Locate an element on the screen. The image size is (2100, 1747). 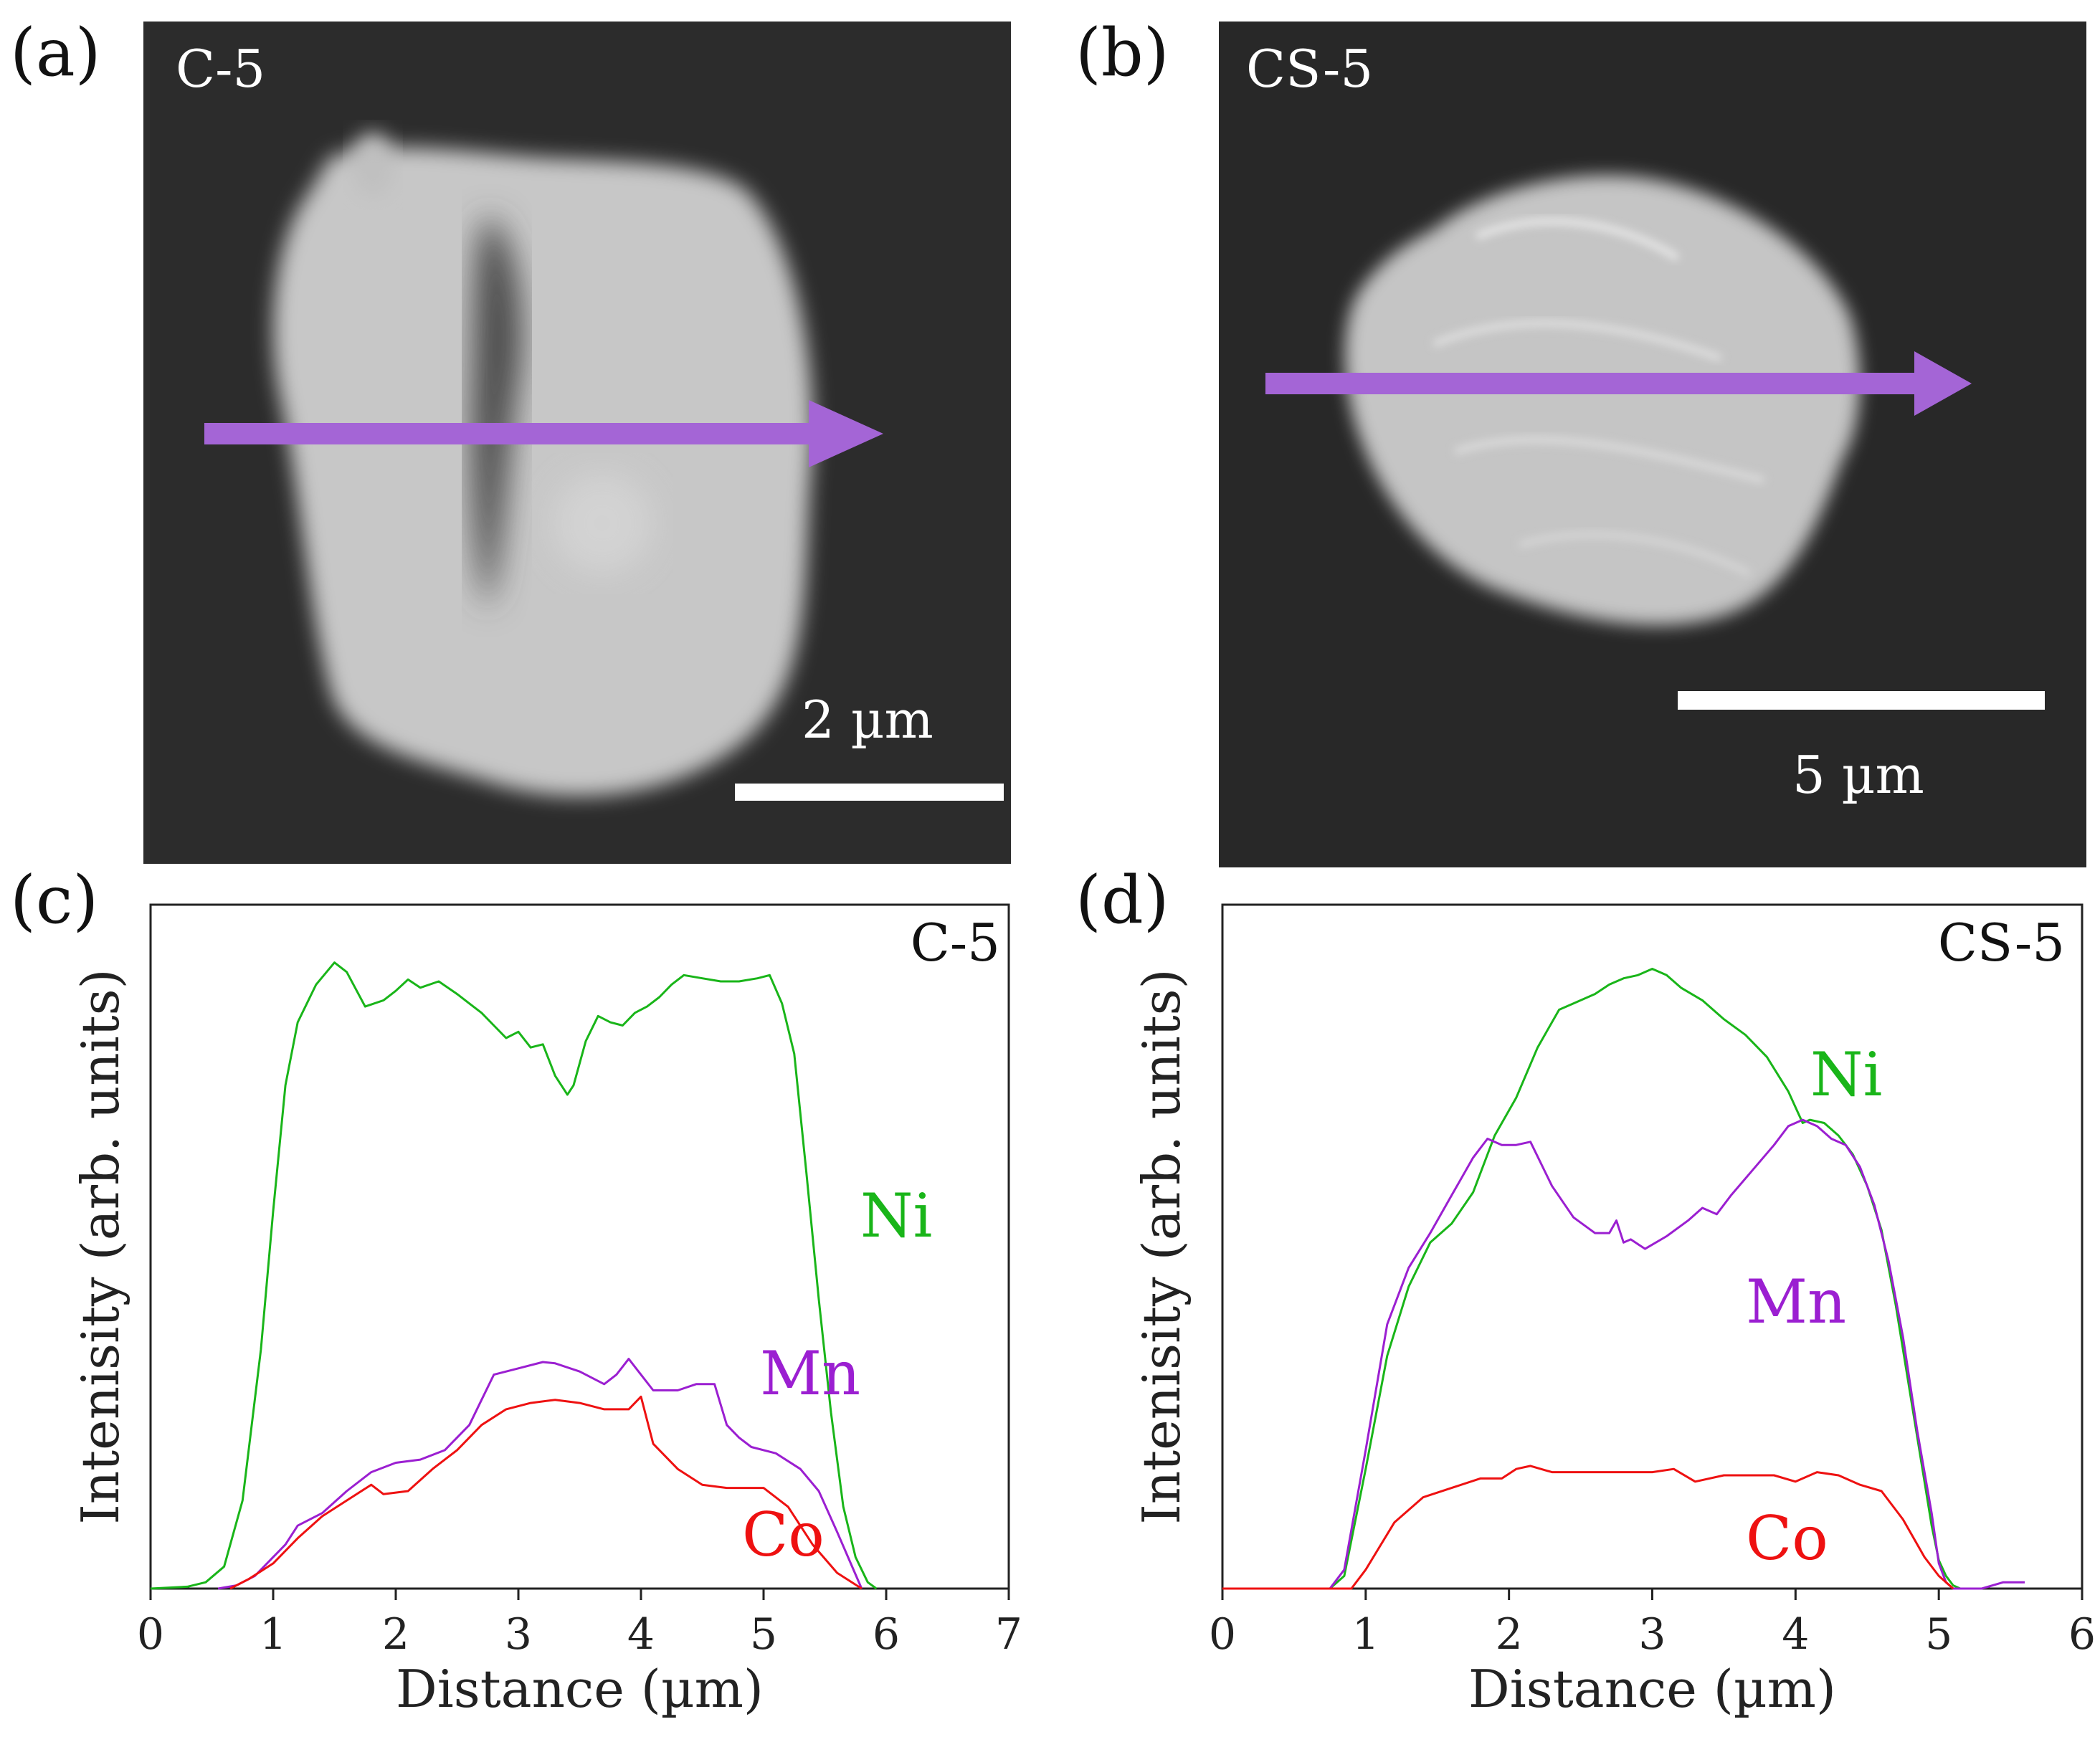
linescan-arrow-head-b is located at coordinates (1943, 383).